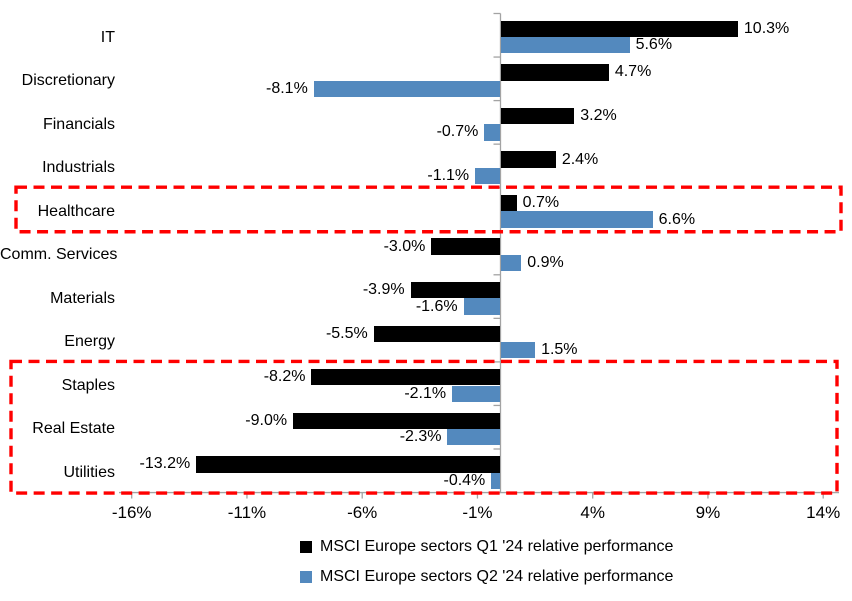 The image size is (852, 601). Describe the element at coordinates (654, 45) in the screenshot. I see `bar-value-label: 5.6%` at that location.